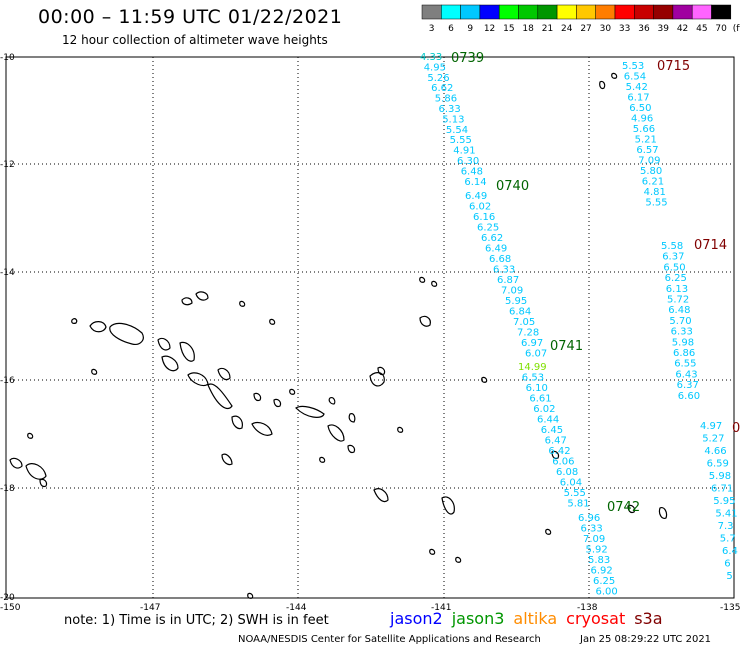 This screenshot has height=650, width=740. Describe the element at coordinates (7, 165) in the screenshot. I see `latitude-label: -12` at that location.